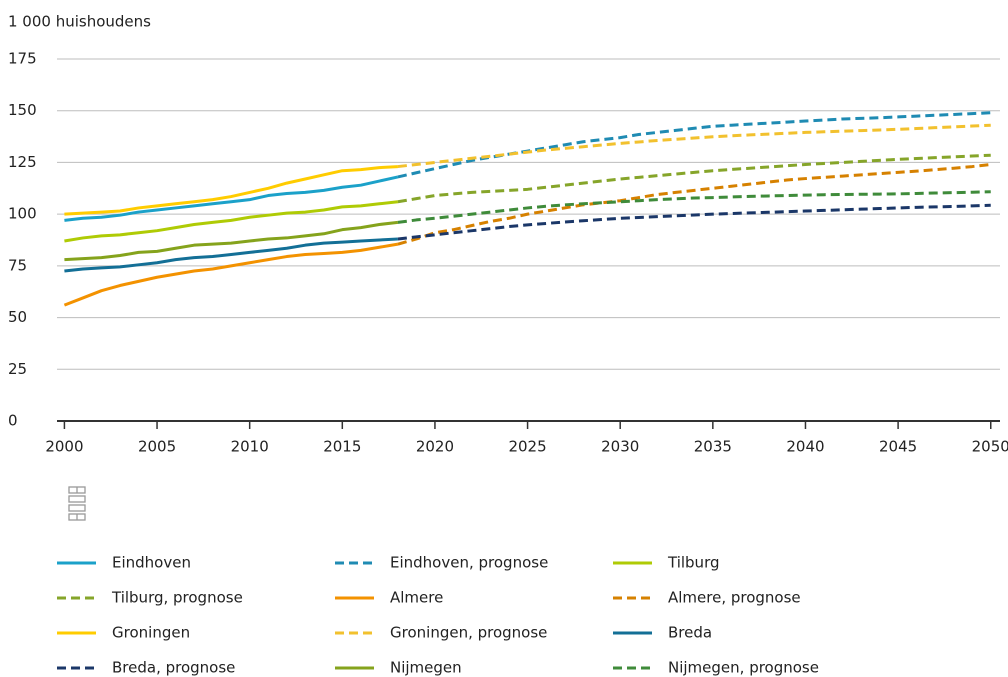 This screenshot has height=677, width=1008. What do you see at coordinates (22, 214) in the screenshot?
I see `y-tick-label: 100` at bounding box center [22, 214].